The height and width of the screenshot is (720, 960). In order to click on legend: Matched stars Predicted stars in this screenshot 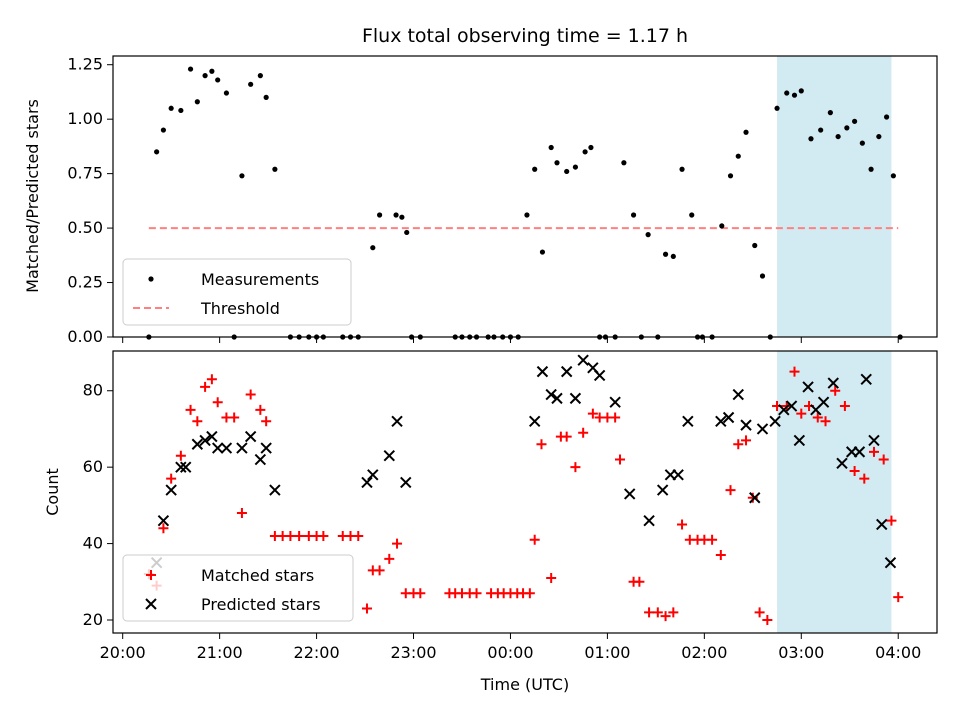, I will do `click(238, 588)`.